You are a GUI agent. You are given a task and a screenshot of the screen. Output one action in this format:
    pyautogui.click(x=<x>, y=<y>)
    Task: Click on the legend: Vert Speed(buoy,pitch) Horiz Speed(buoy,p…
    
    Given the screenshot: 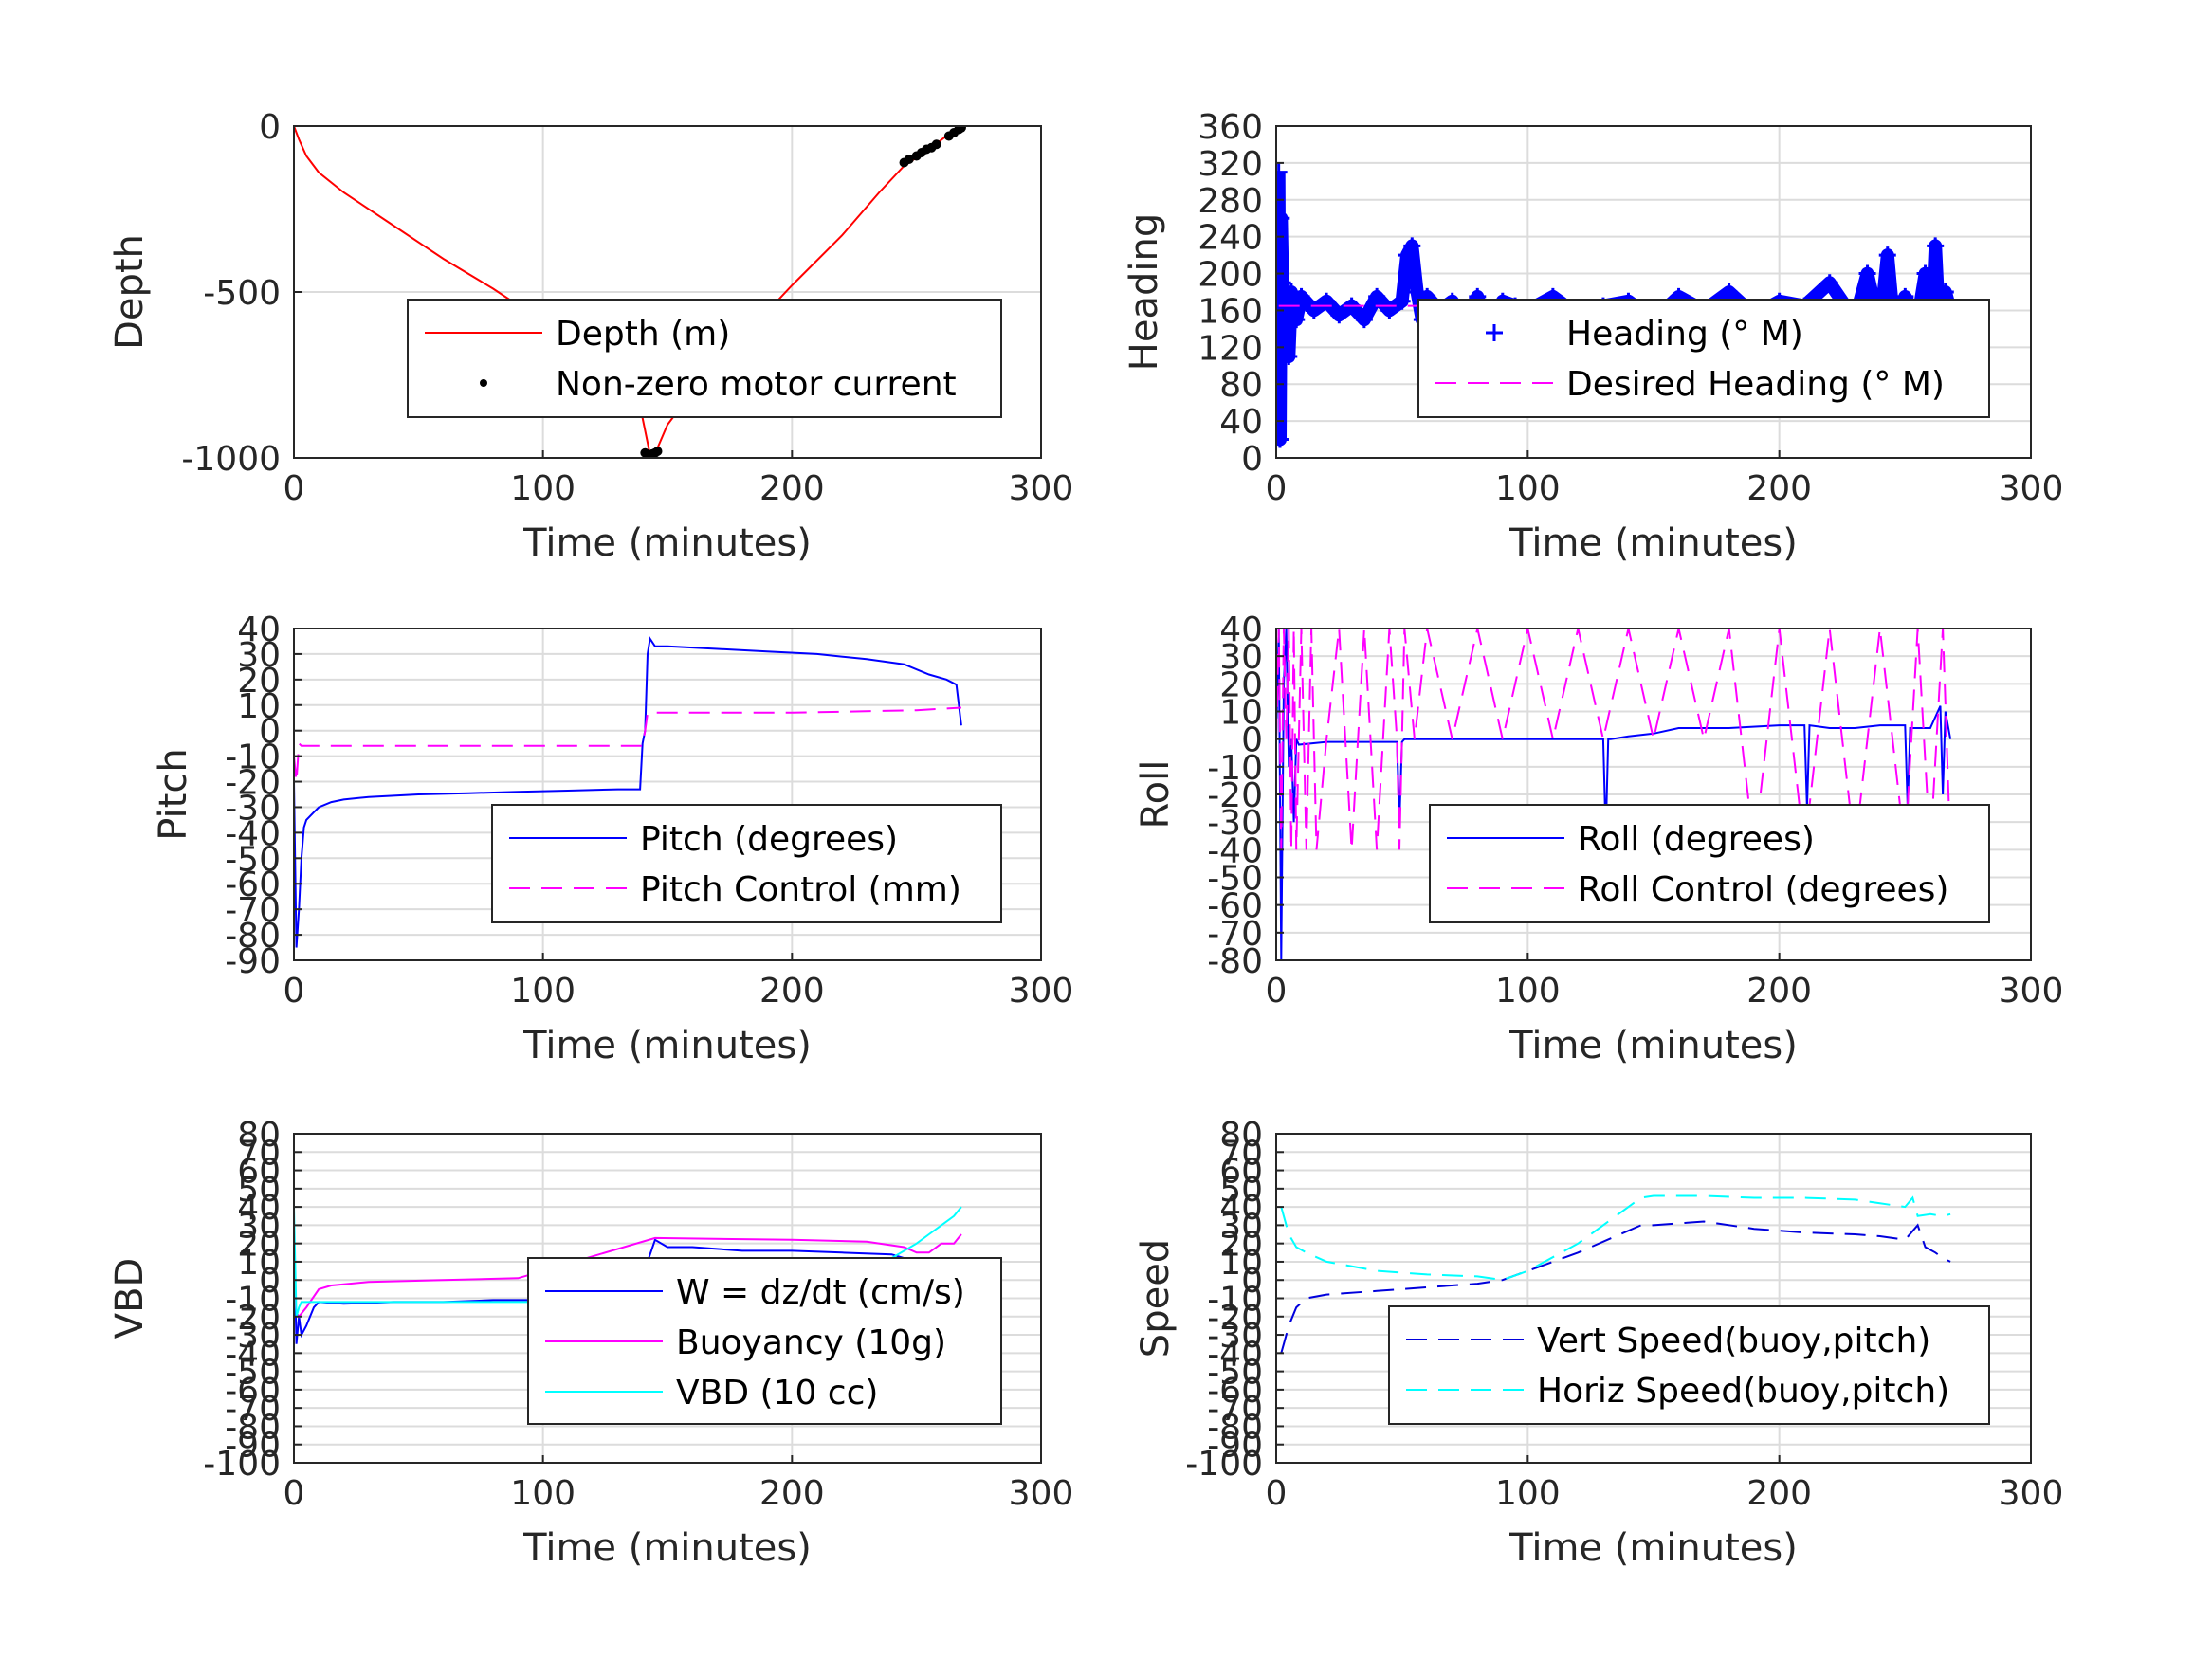 What is the action you would take?
    pyautogui.click(x=1689, y=1365)
    